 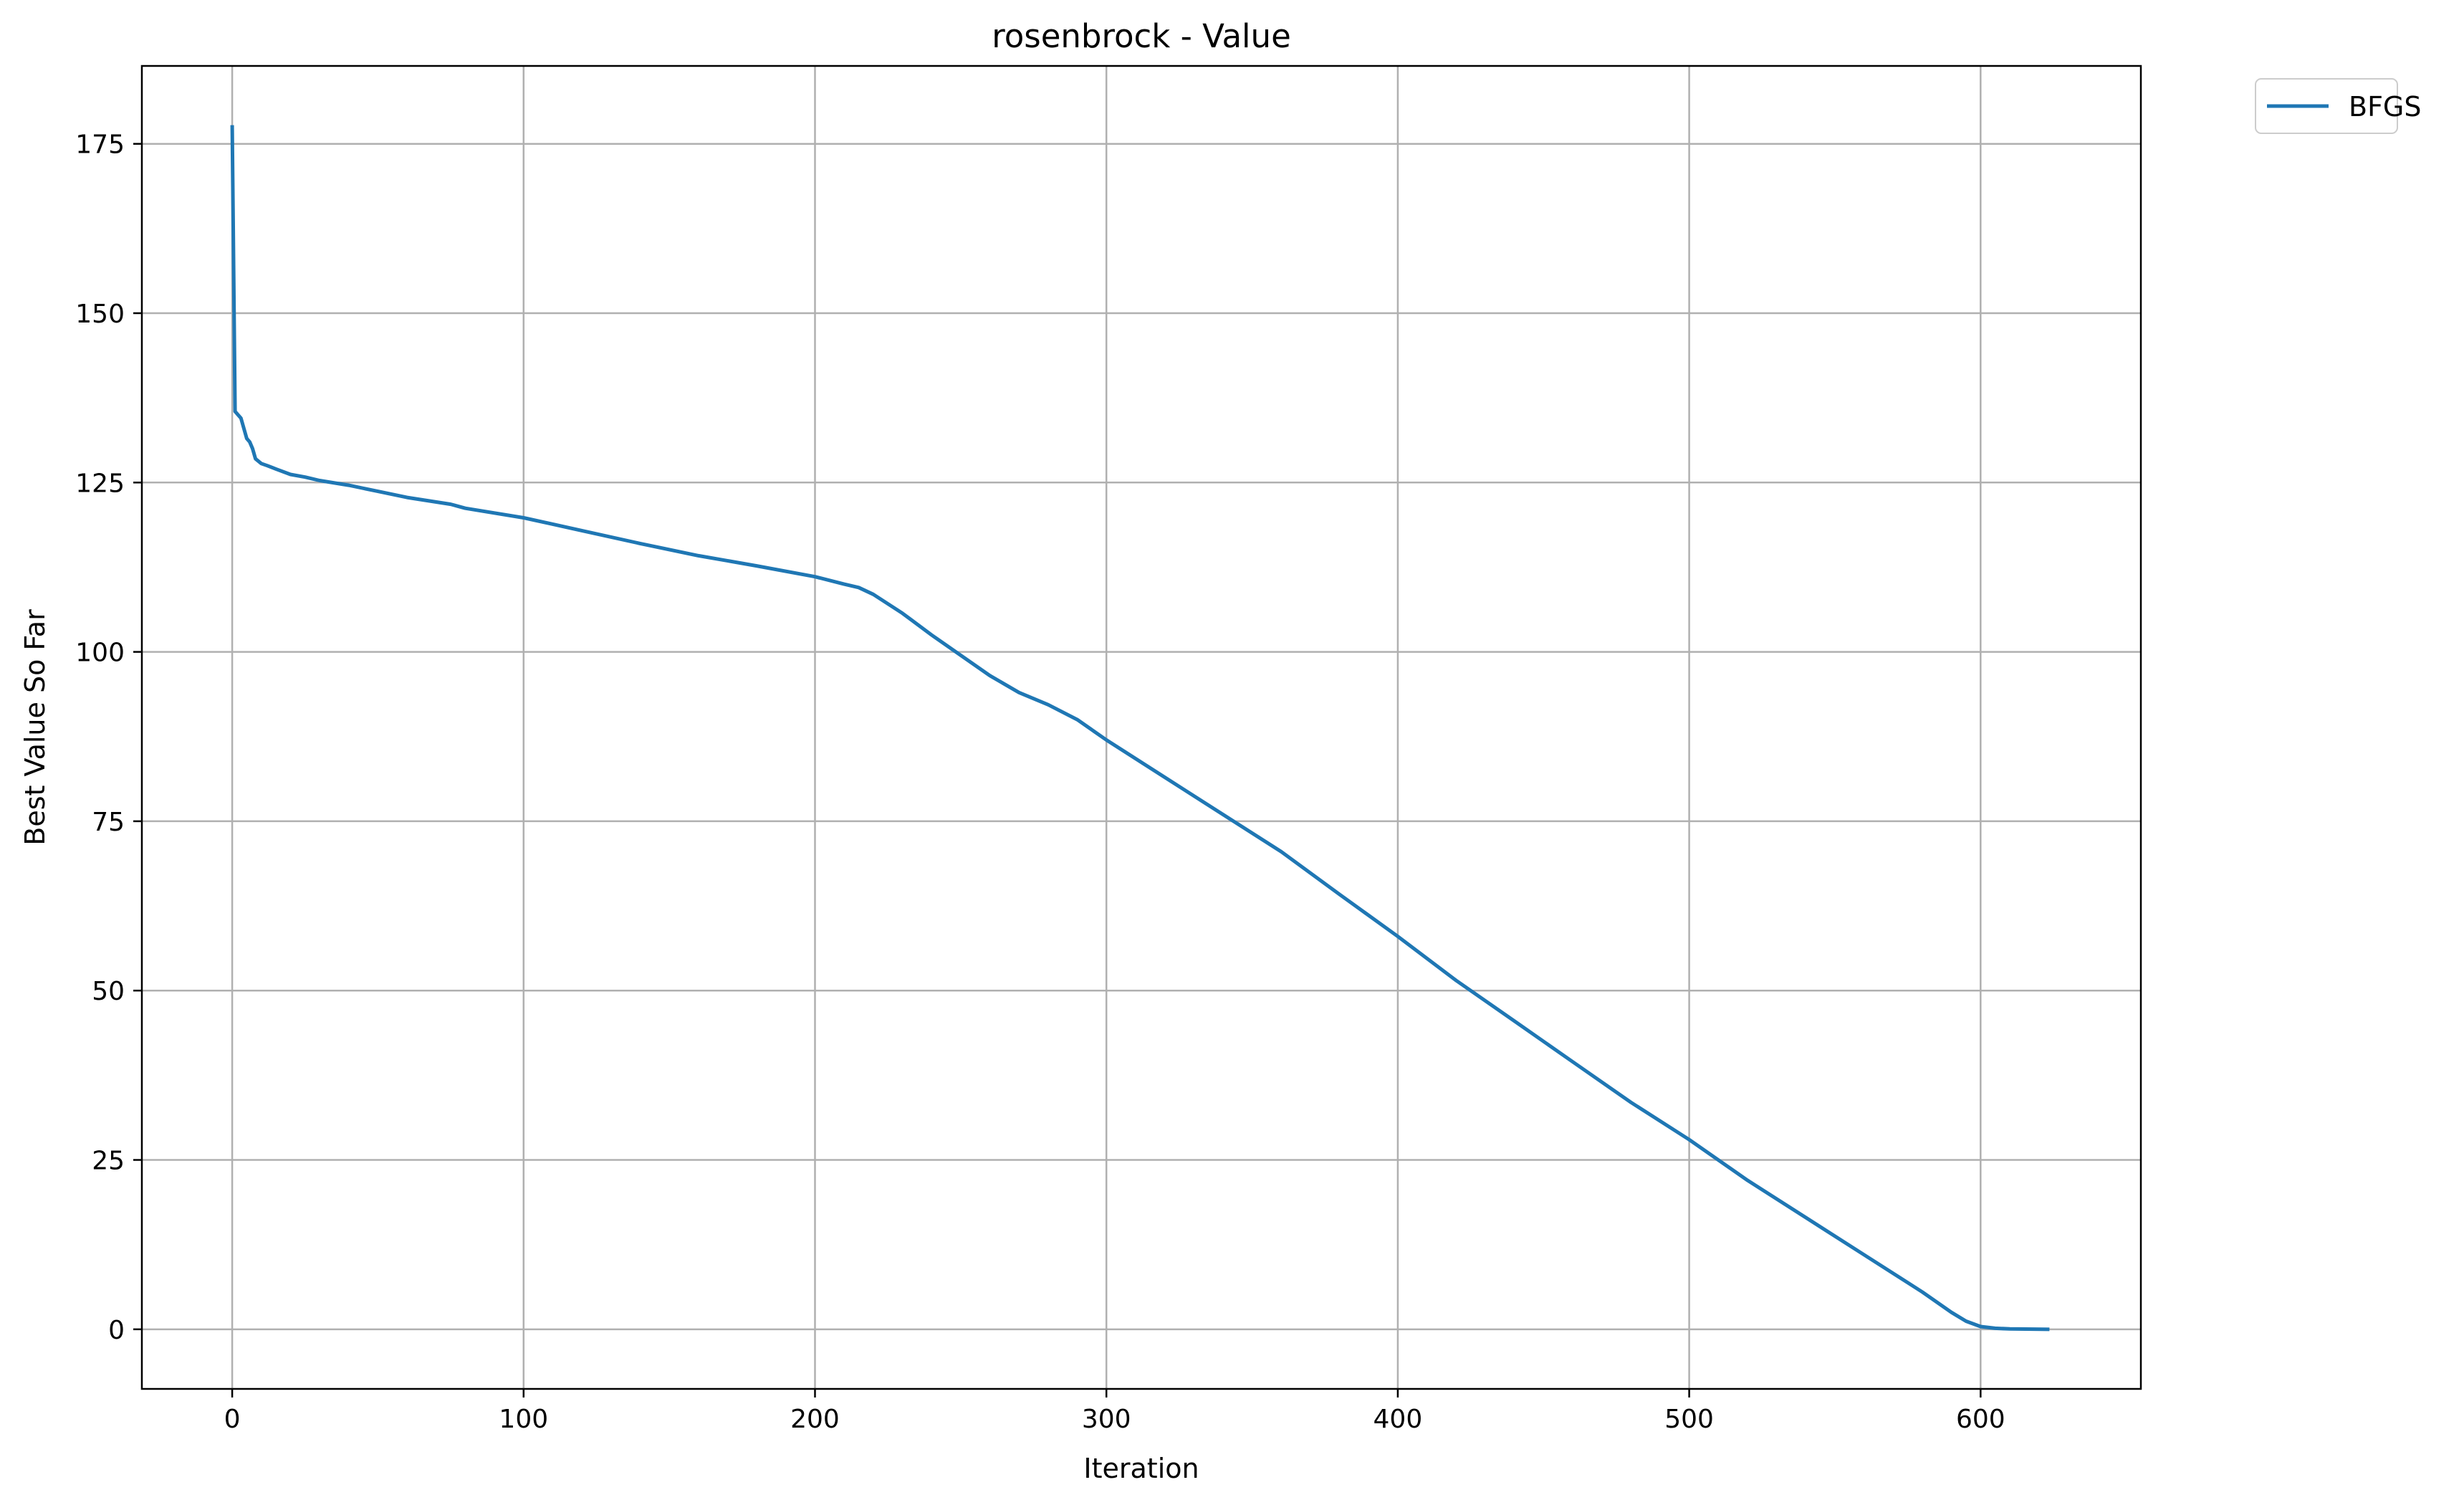 What do you see at coordinates (1142, 36) in the screenshot?
I see `chart-title: rosenbrock - Value` at bounding box center [1142, 36].